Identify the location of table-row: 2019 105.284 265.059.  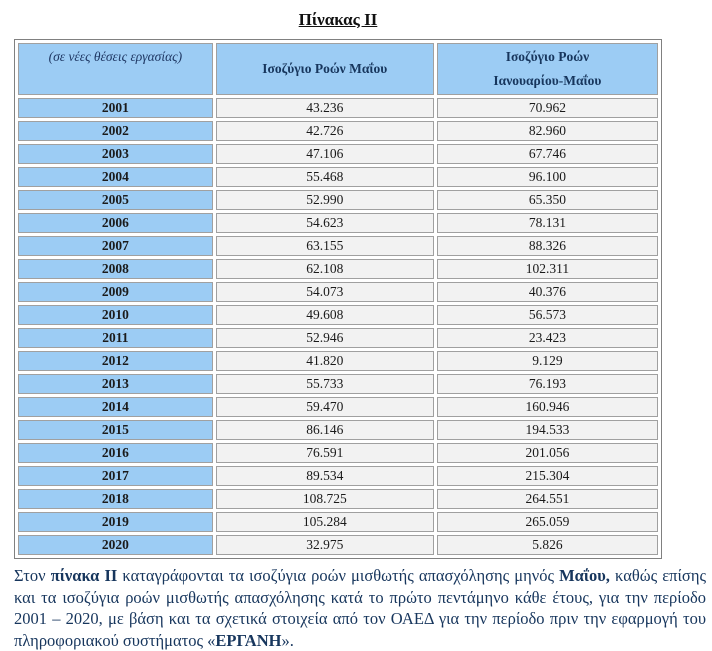
(338, 522).